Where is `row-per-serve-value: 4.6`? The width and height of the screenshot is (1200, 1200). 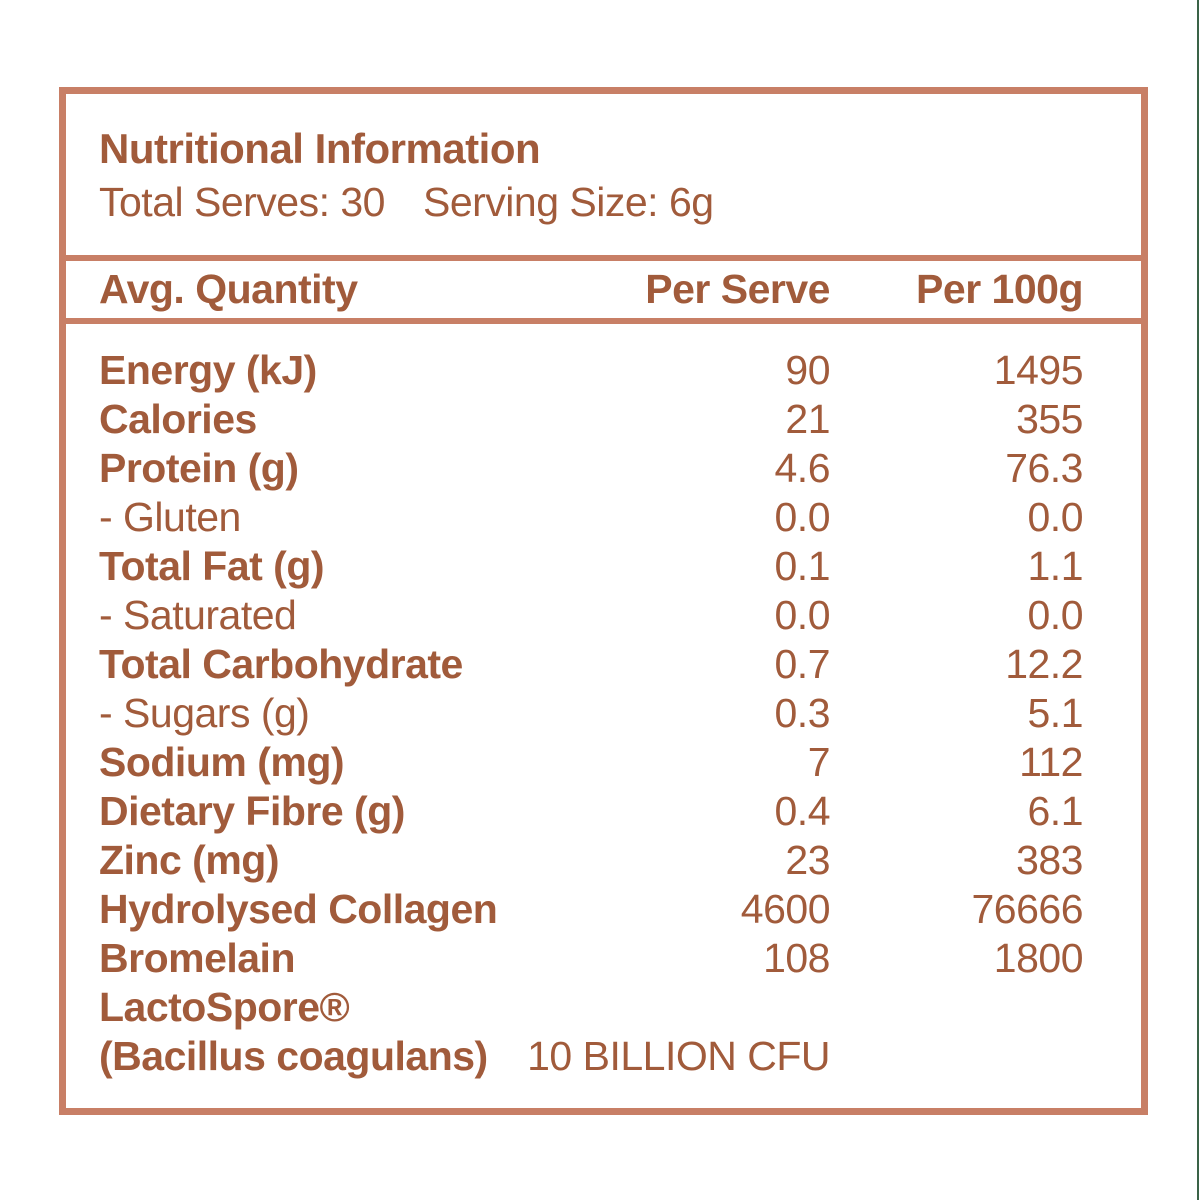
row-per-serve-value: 4.6 is located at coordinates (802, 468).